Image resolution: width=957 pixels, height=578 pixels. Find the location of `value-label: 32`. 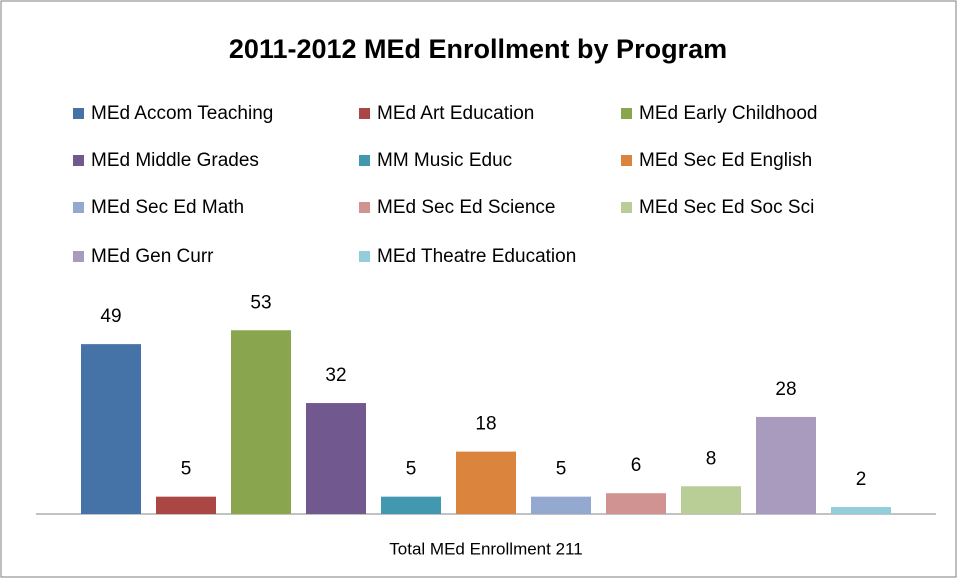

value-label: 32 is located at coordinates (335, 375).